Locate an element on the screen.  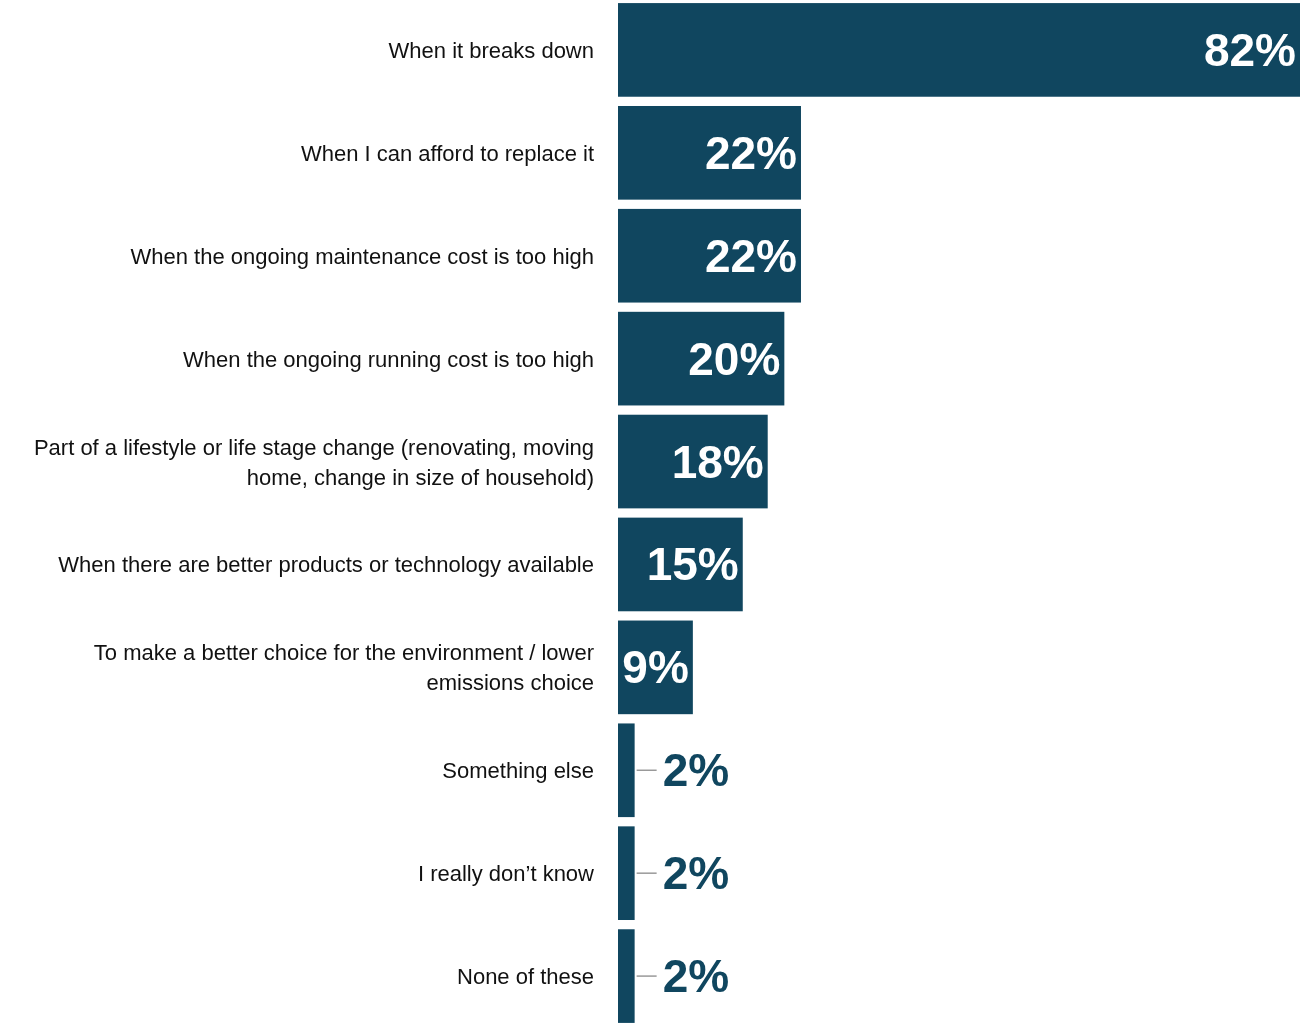
data-label: 18% is located at coordinates (717, 461).